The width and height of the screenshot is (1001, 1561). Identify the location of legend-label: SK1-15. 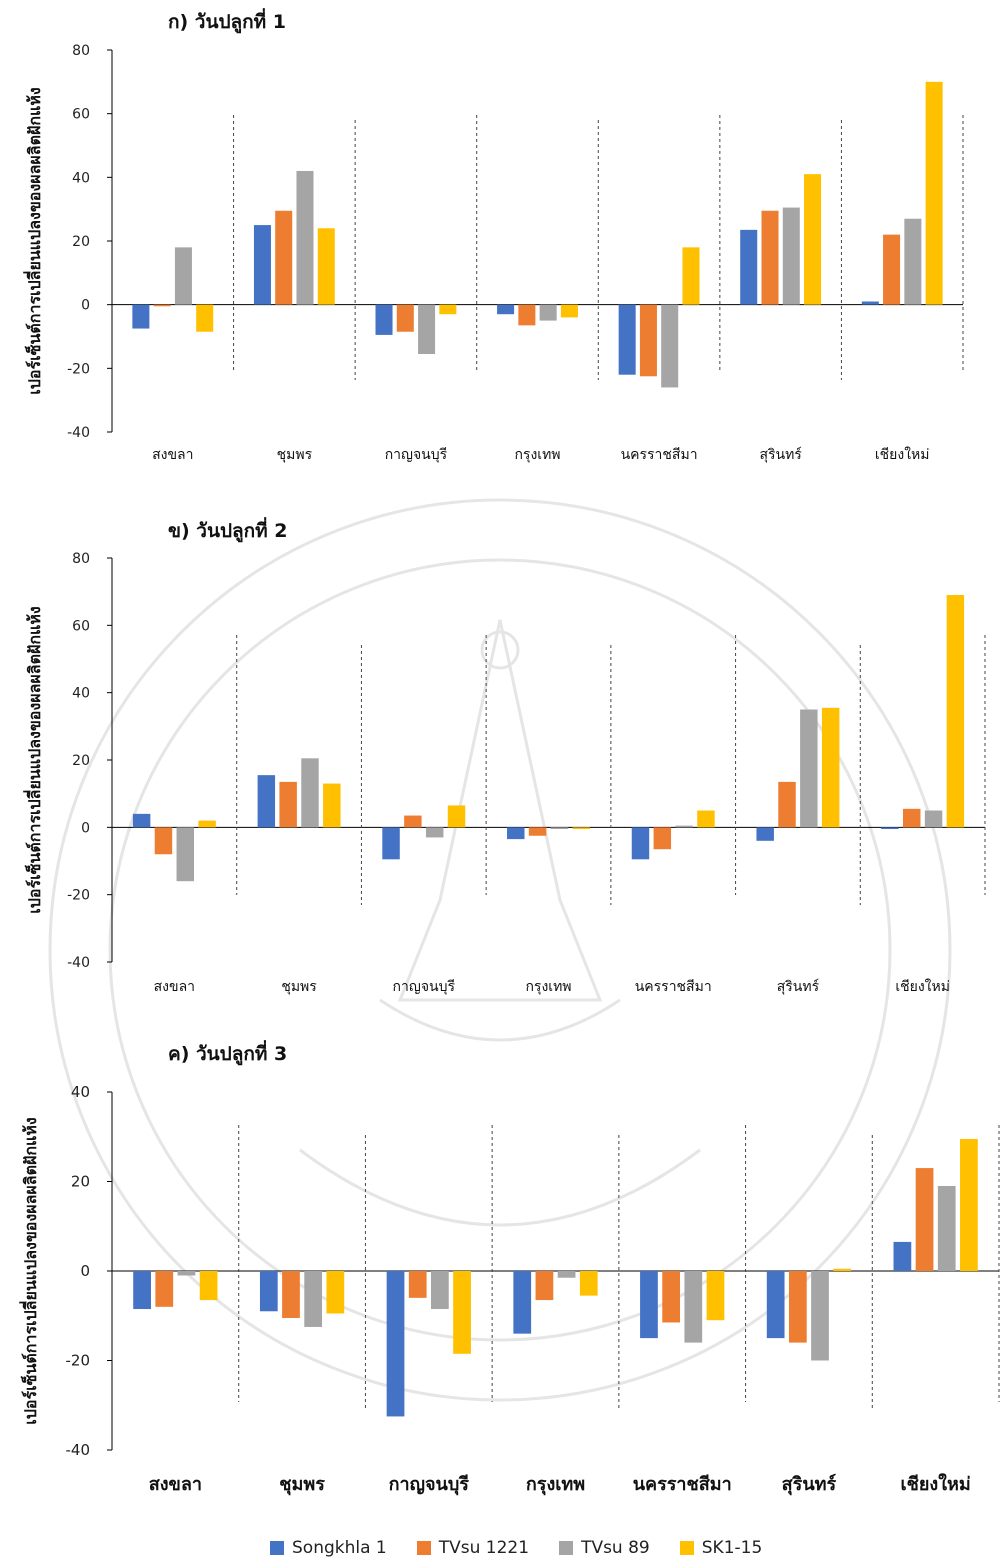
(732, 1548).